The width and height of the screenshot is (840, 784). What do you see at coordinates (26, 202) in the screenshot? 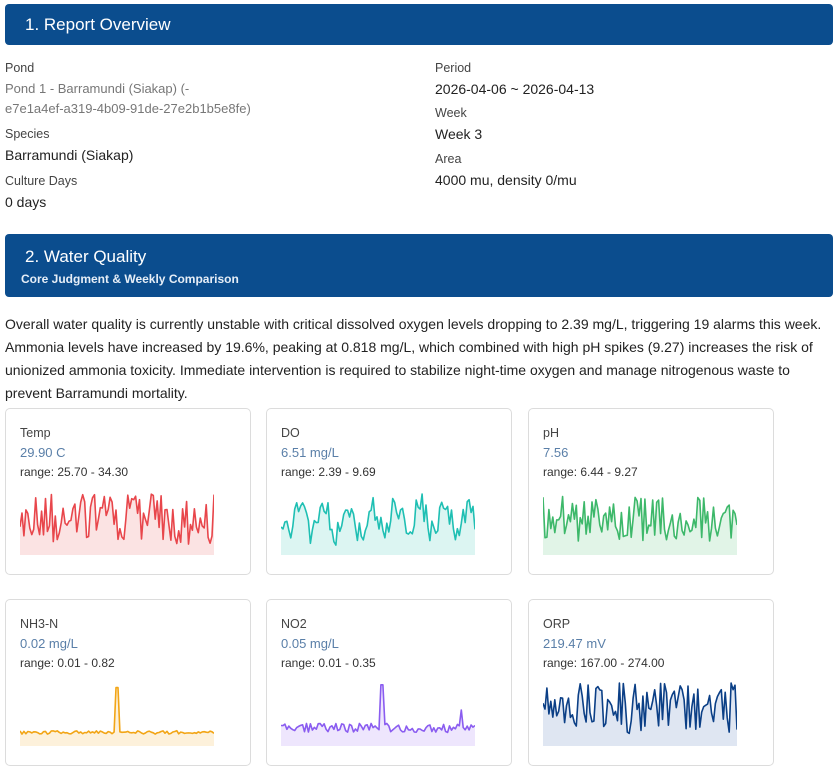
I see `culture-days-value: 0 days` at bounding box center [26, 202].